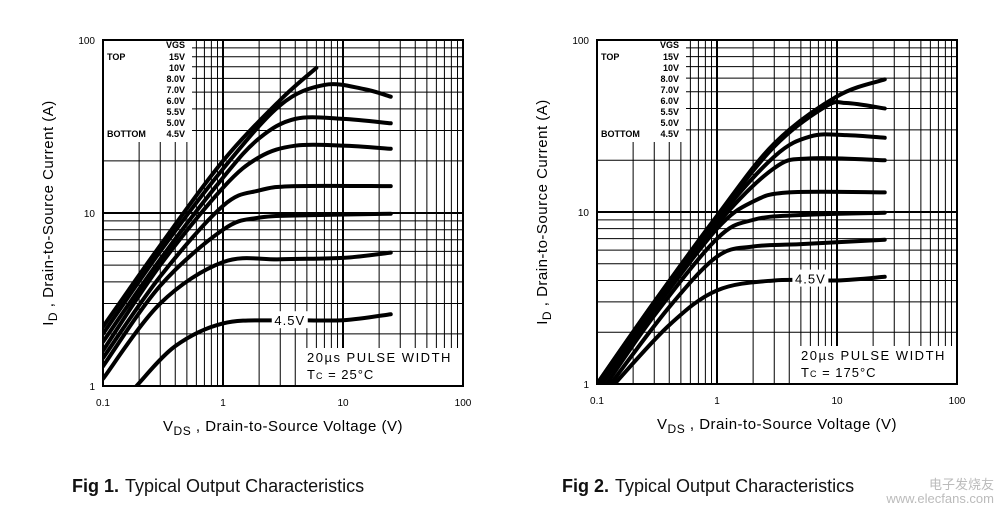 This screenshot has width=1002, height=512. I want to click on annotation-temperature: TC = 175°C, so click(839, 372).